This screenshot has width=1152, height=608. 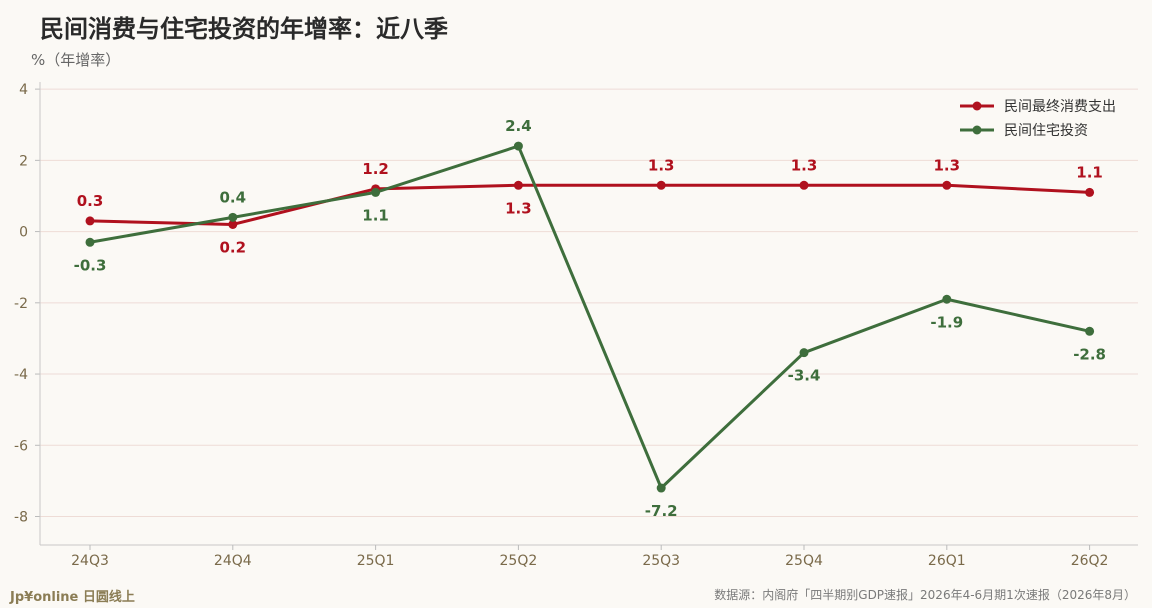 I want to click on y-tick-label: -2, so click(x=21, y=304).